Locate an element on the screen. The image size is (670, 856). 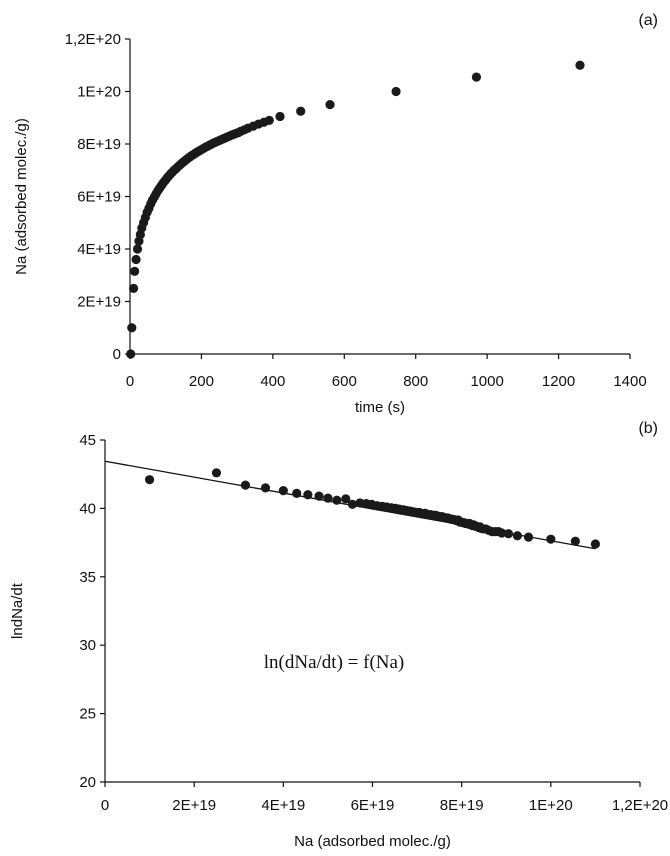
y-tick-label: 40 is located at coordinates (87, 508).